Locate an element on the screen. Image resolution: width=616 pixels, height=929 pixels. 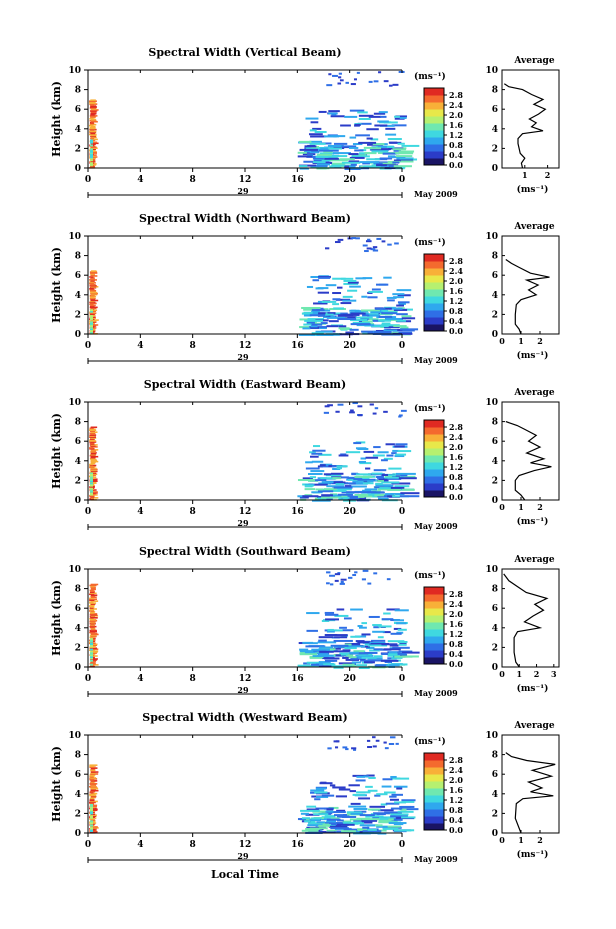
average-x-label: (ms⁻¹) is located at coordinates (533, 355).